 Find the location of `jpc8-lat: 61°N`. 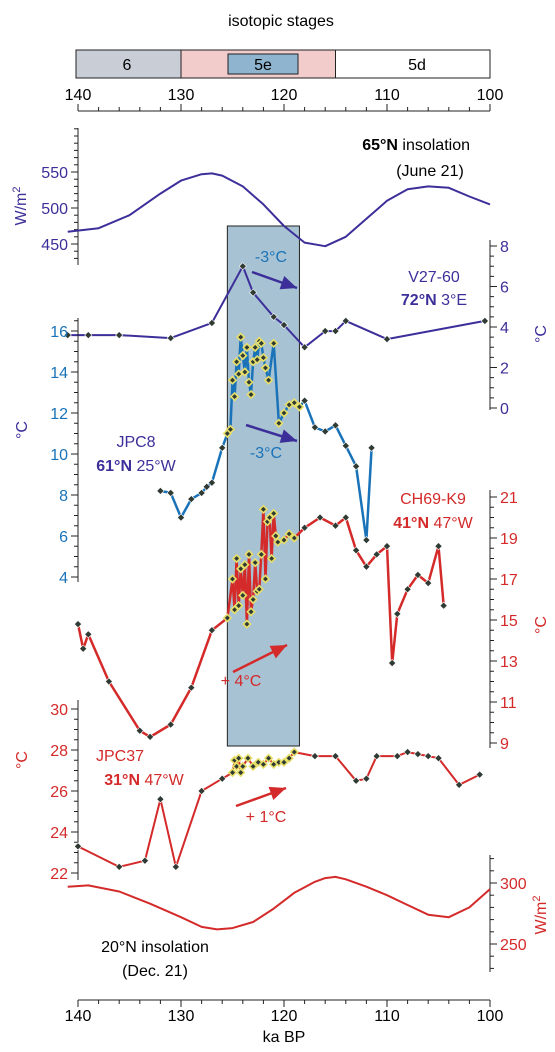

jpc8-lat: 61°N is located at coordinates (114, 466).